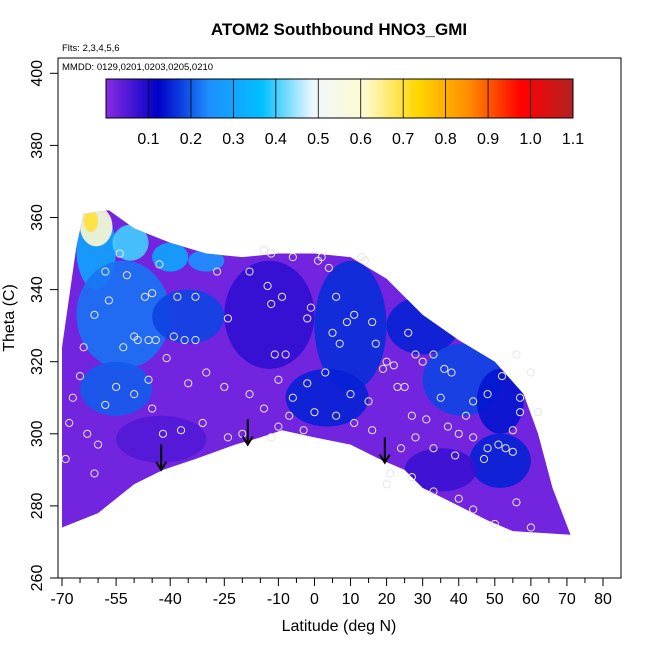  I want to click on colorbar-label: 0.7, so click(403, 139).